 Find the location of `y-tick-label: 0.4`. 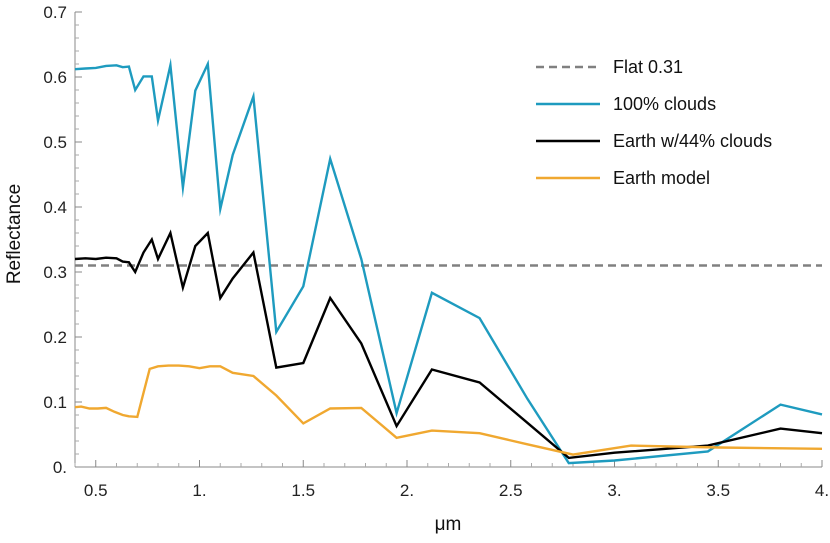

y-tick-label: 0.4 is located at coordinates (55, 207).